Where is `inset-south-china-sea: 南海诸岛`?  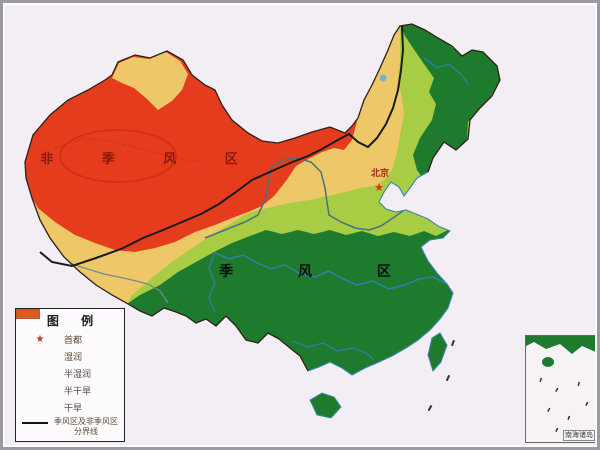
inset-south-china-sea: 南海诸岛 is located at coordinates (560, 389).